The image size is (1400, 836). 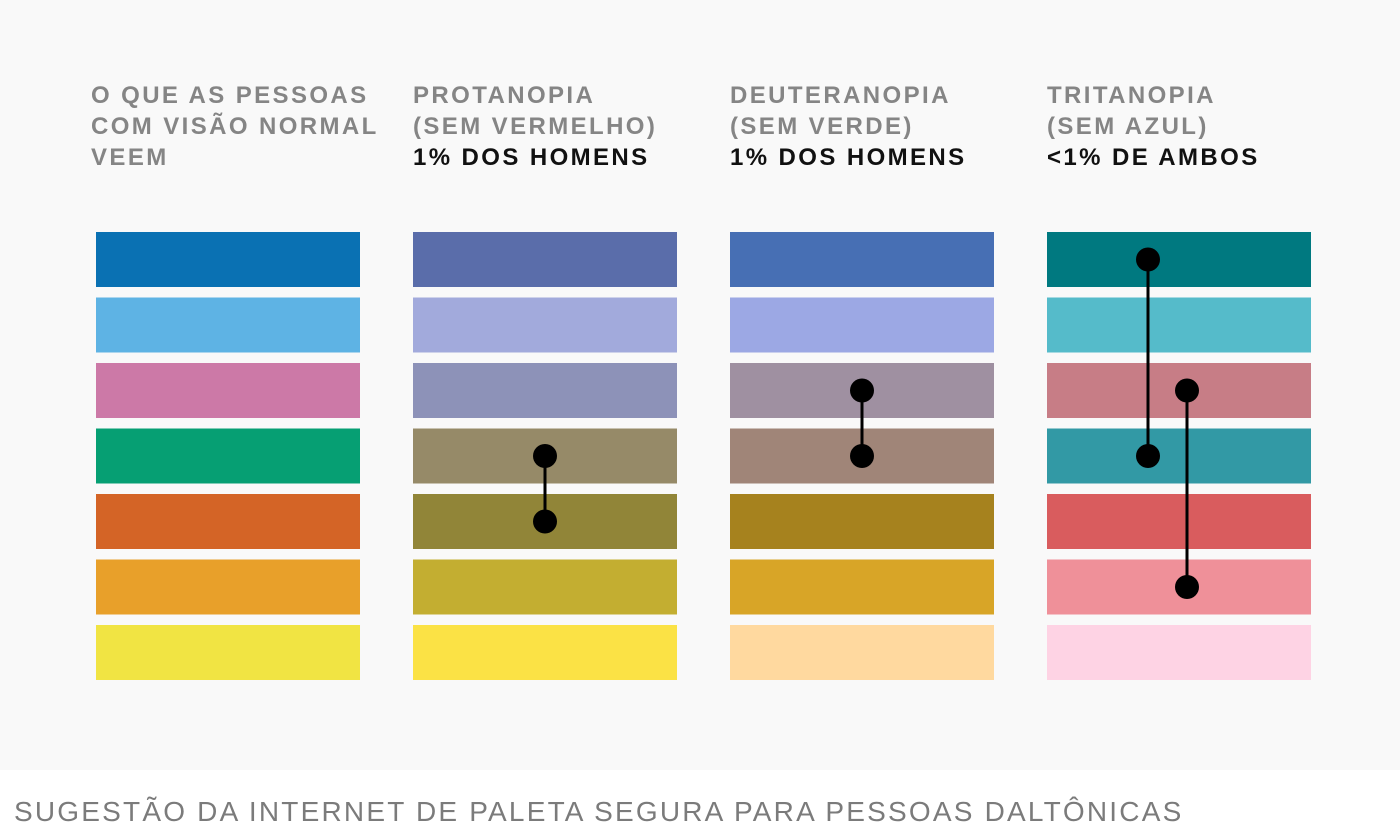 I want to click on header-line: DEUTERANOPIA, so click(x=840, y=95).